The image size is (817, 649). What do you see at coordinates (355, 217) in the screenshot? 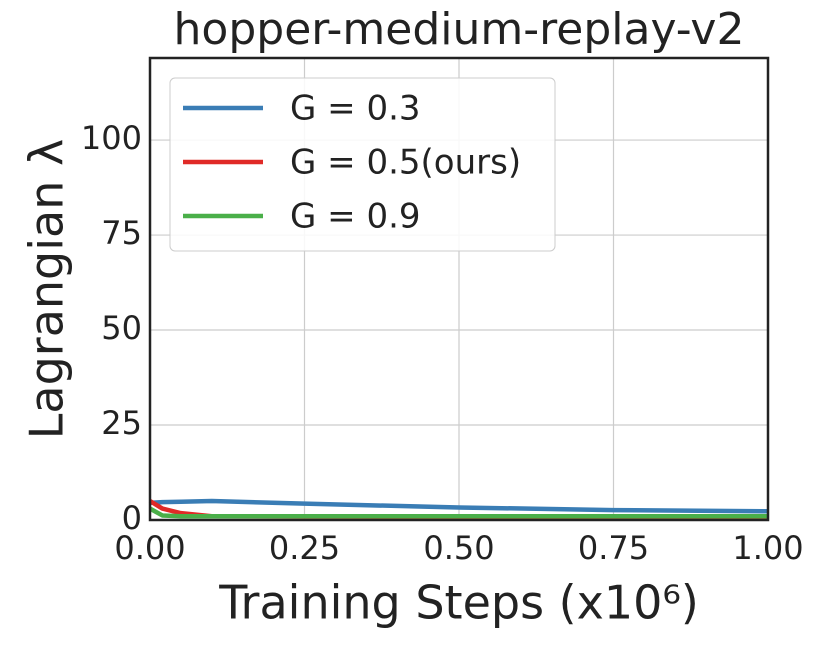
I see `legend-label: G = 0.9` at bounding box center [355, 217].